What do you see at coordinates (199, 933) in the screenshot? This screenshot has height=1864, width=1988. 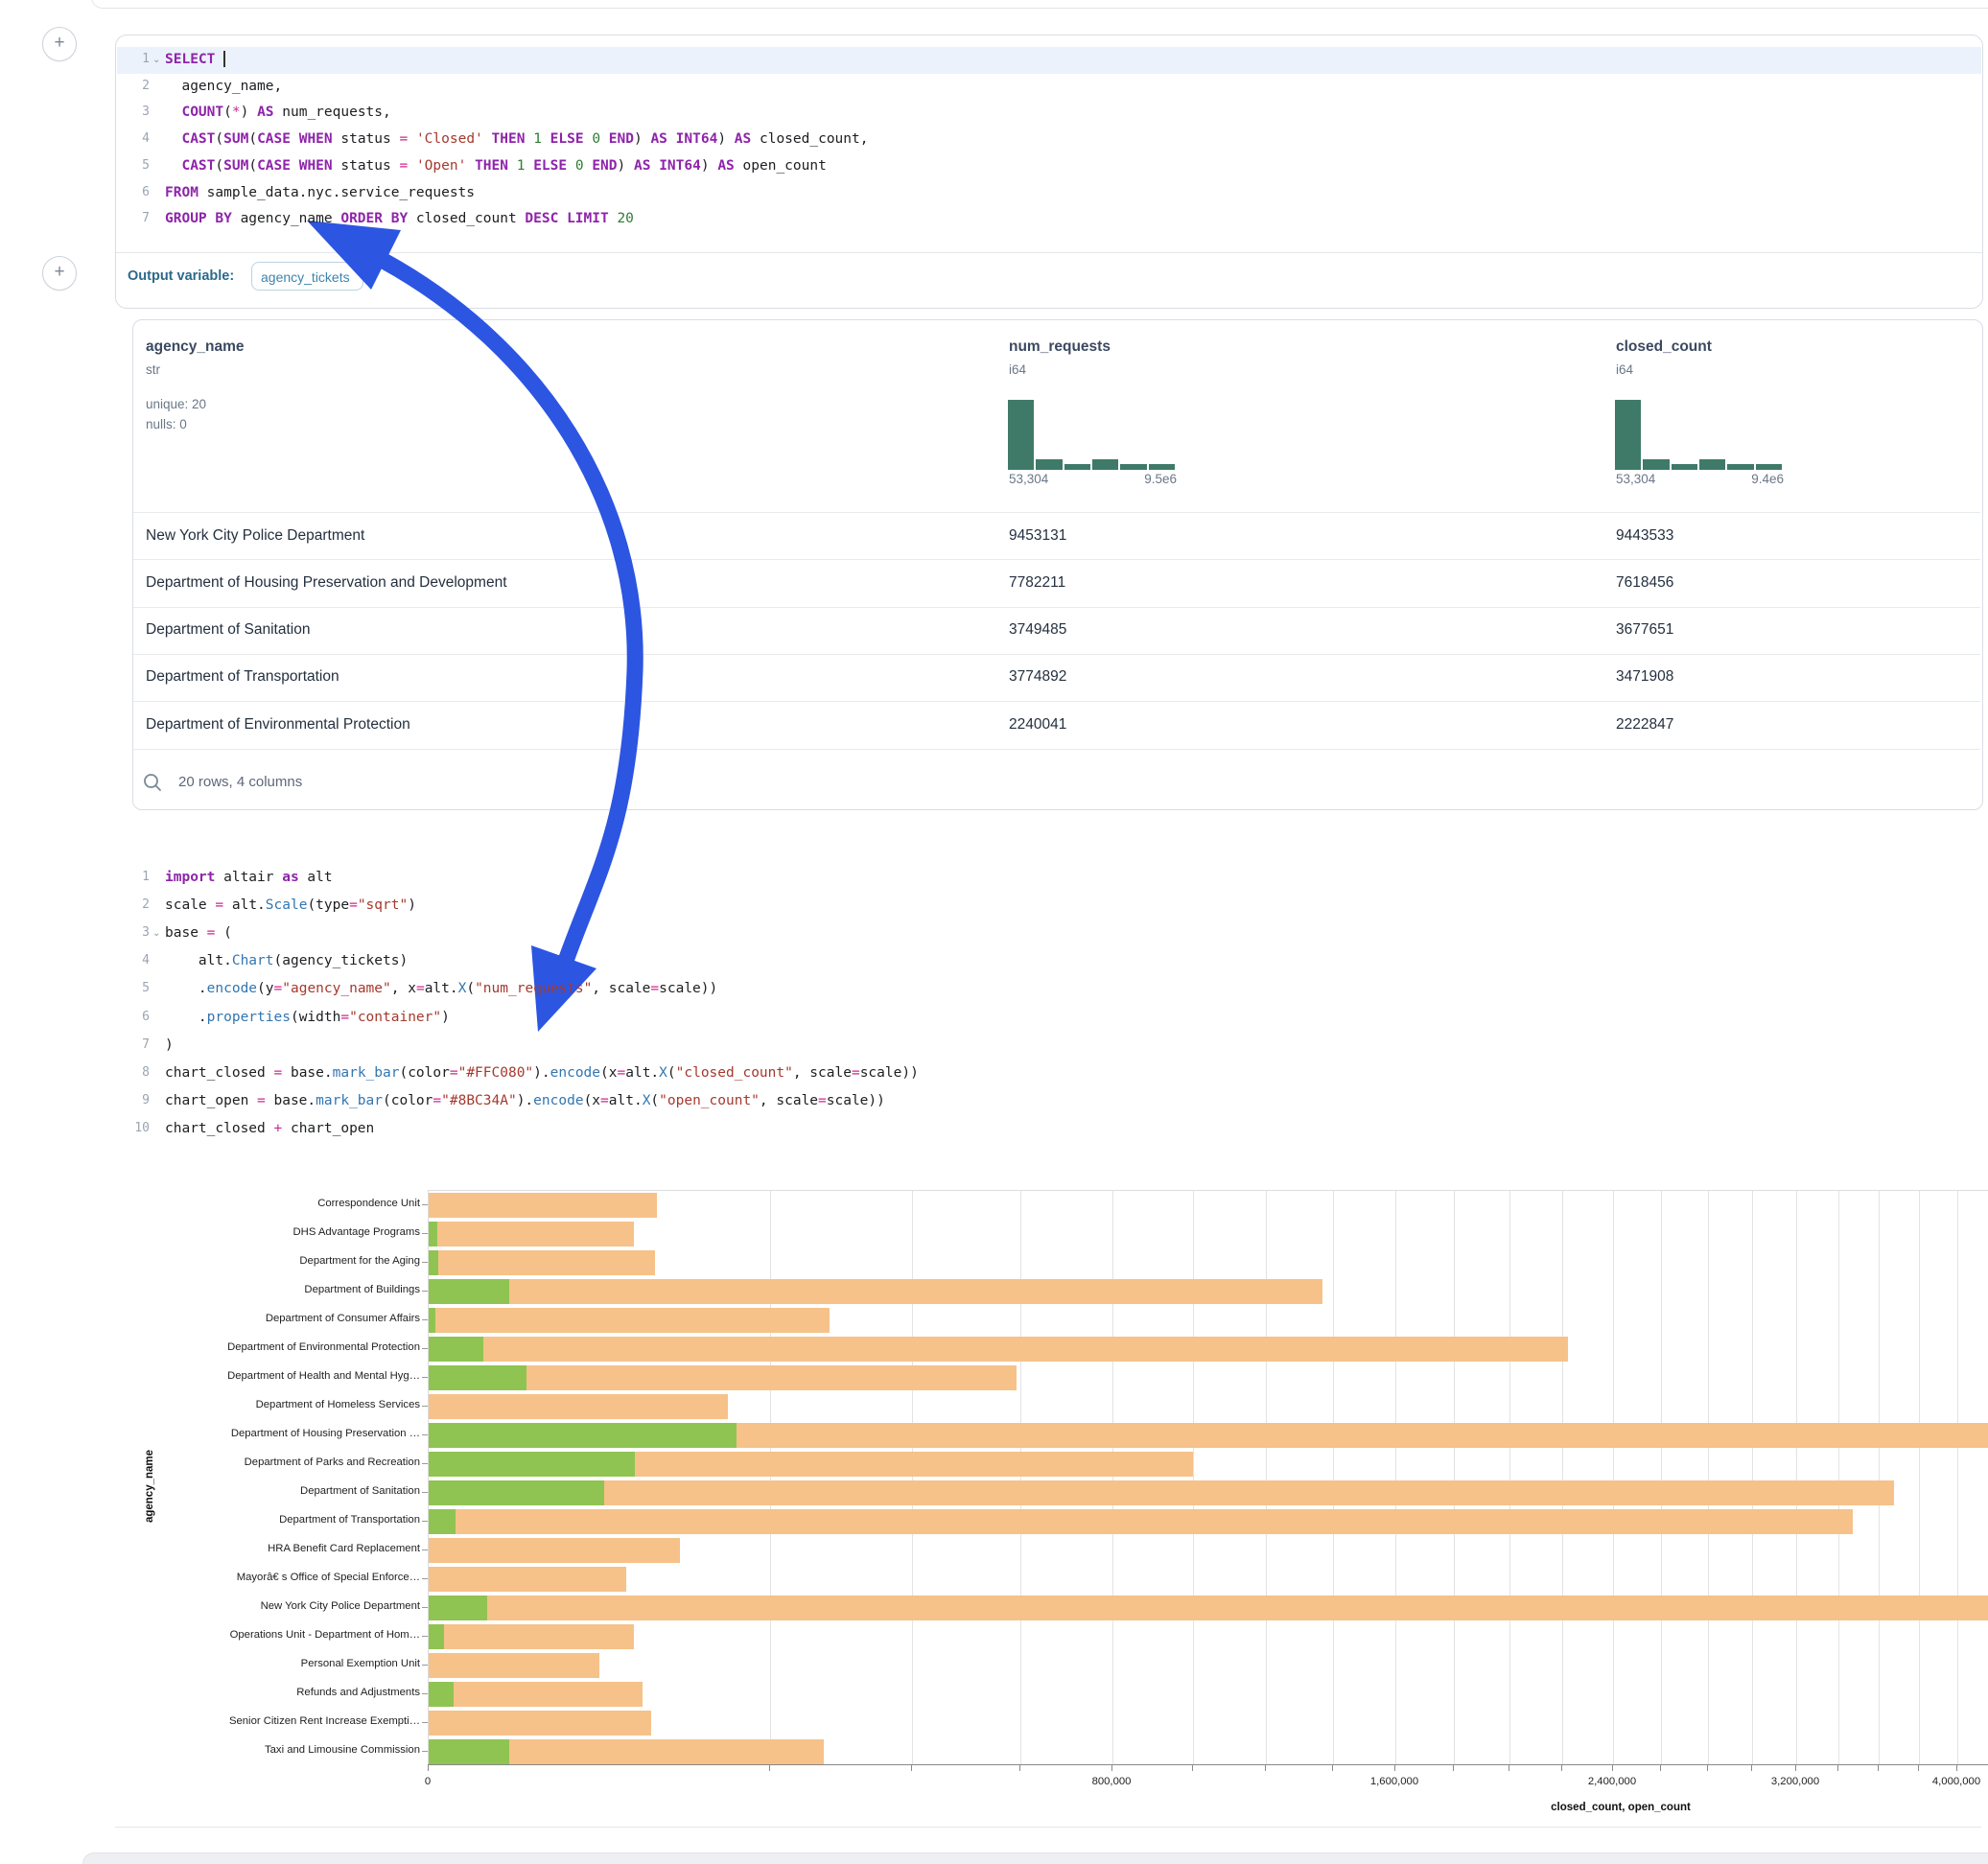 I see `code-line: base = (` at bounding box center [199, 933].